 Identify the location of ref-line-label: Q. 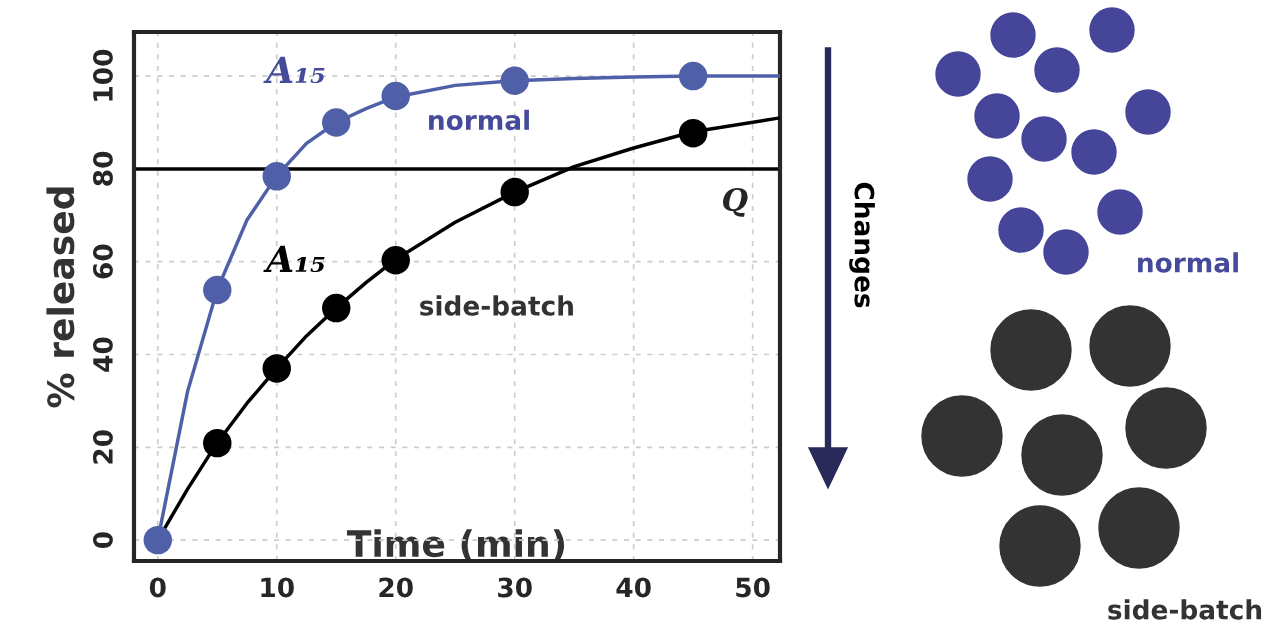
(735, 202).